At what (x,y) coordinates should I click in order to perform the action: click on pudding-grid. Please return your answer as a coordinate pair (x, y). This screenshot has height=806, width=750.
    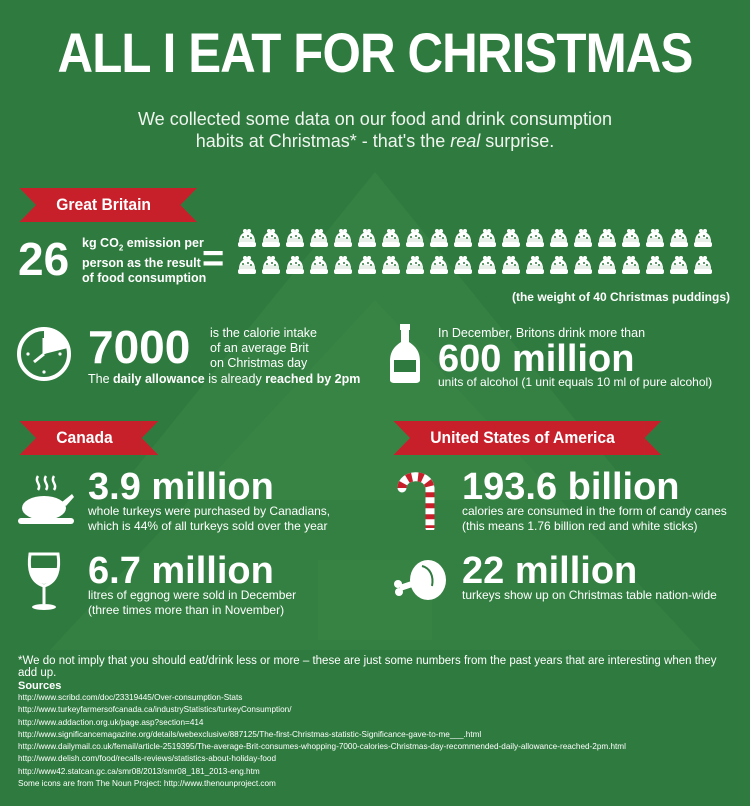
    Looking at the image, I should click on (486, 255).